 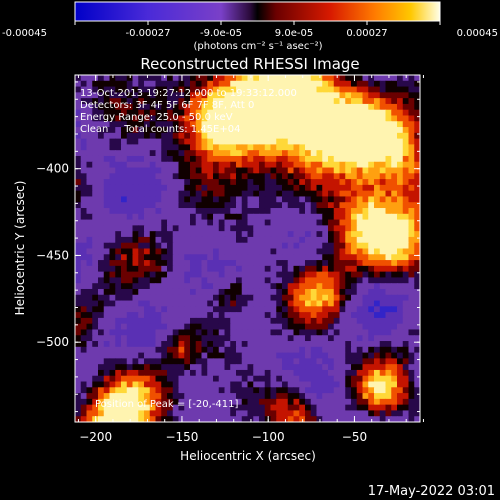 What do you see at coordinates (221, 33) in the screenshot?
I see `colorbar-tick-label: -9.0e-05` at bounding box center [221, 33].